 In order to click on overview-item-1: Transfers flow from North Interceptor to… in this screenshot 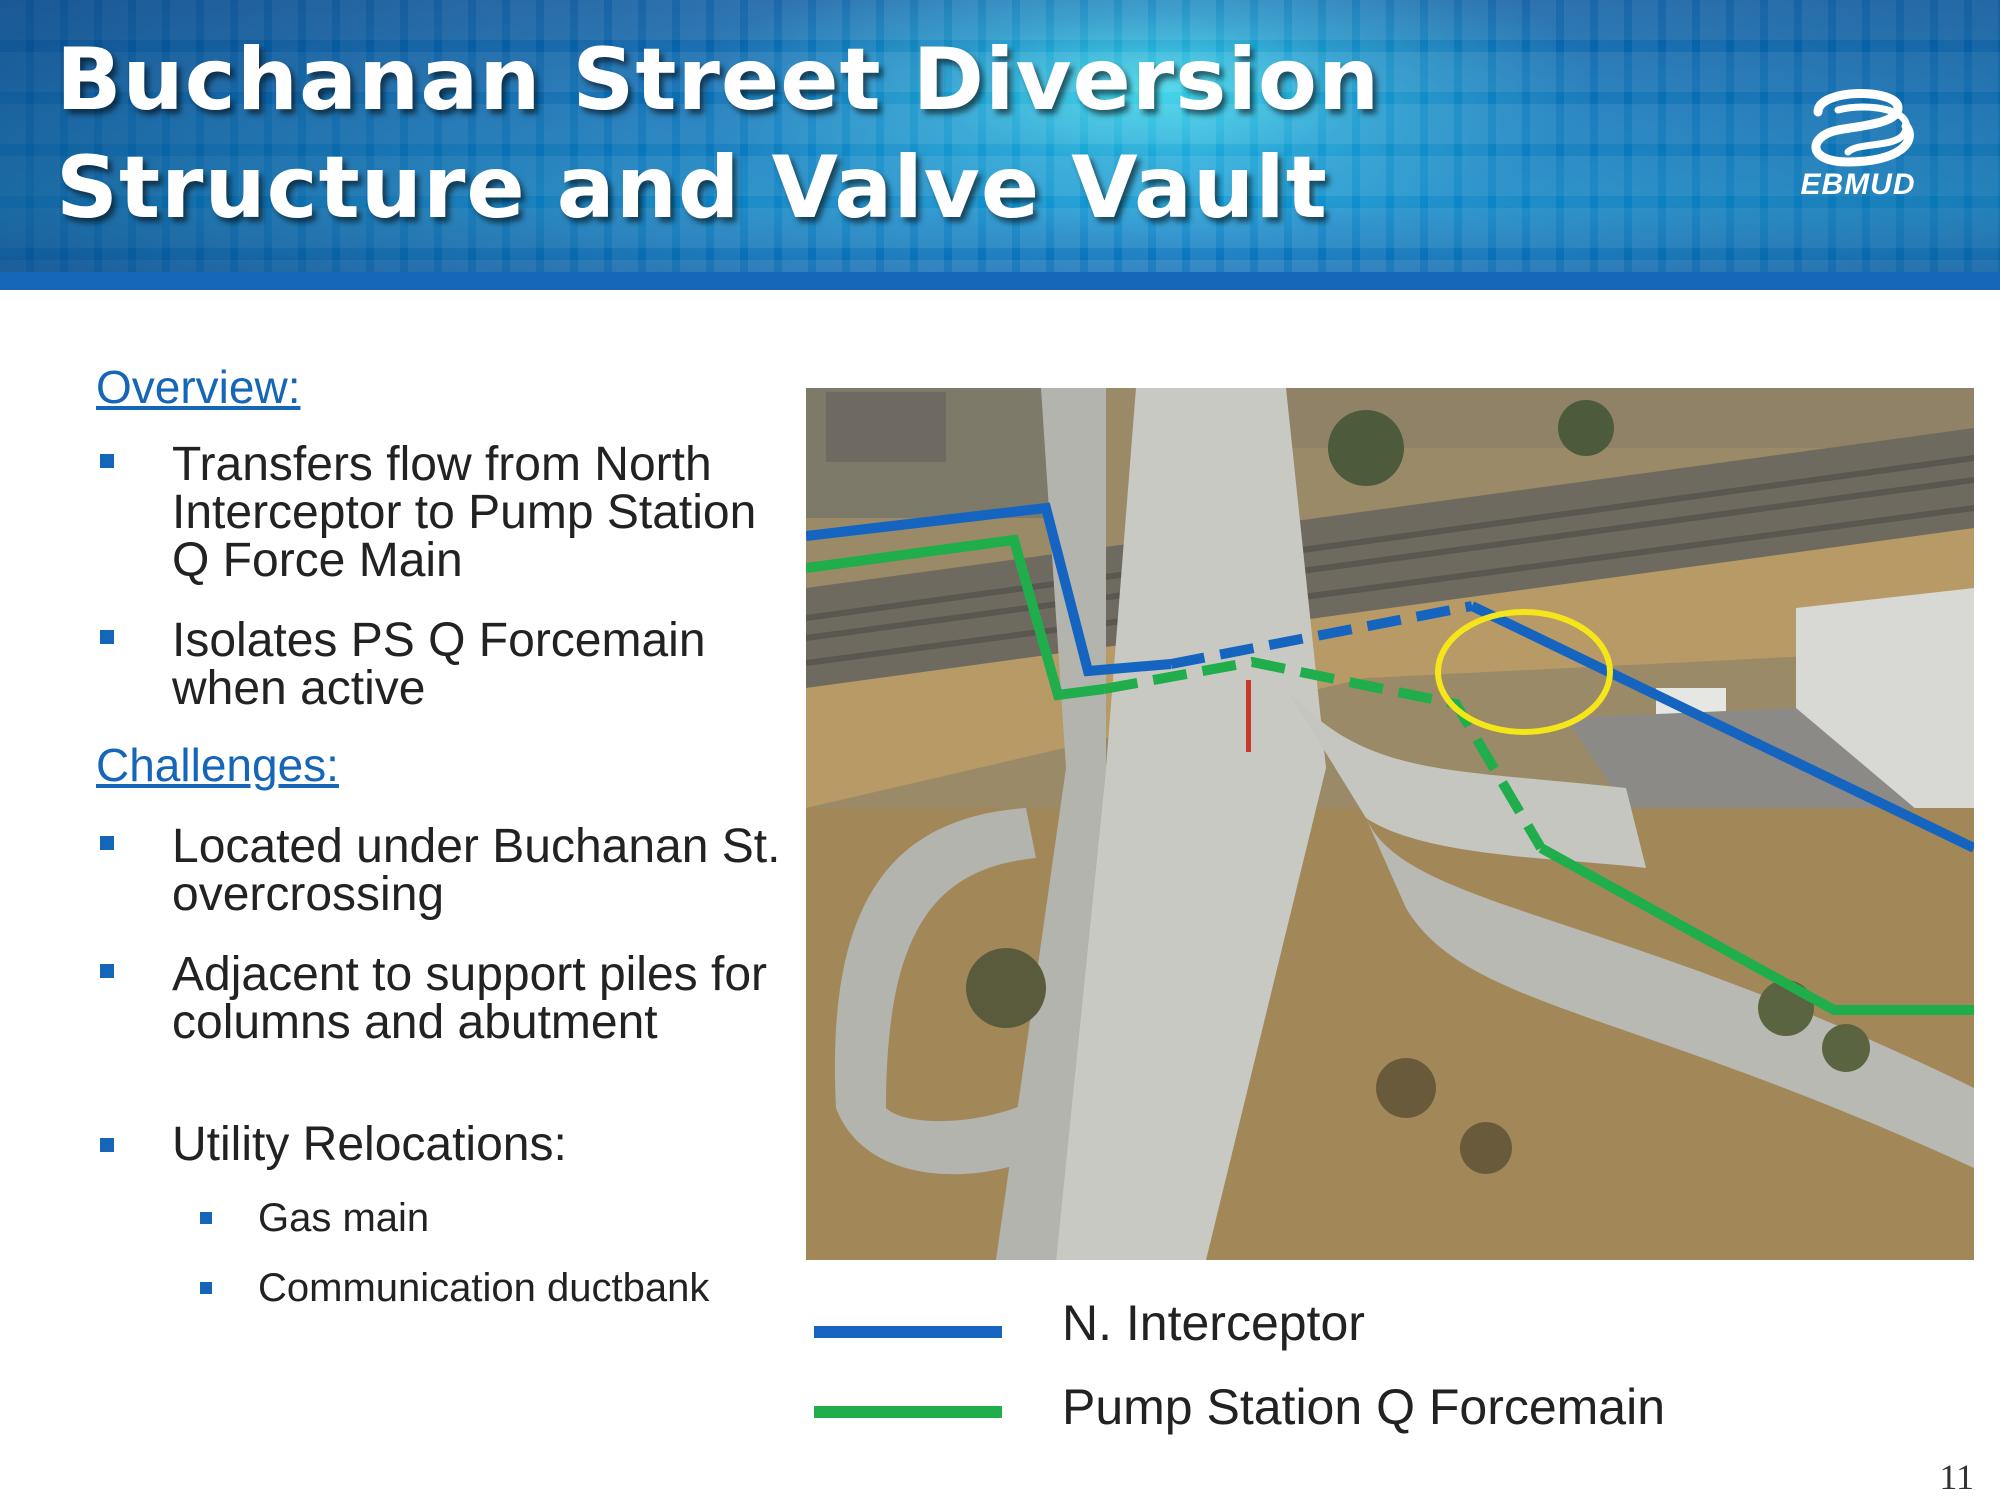, I will do `click(464, 512)`.